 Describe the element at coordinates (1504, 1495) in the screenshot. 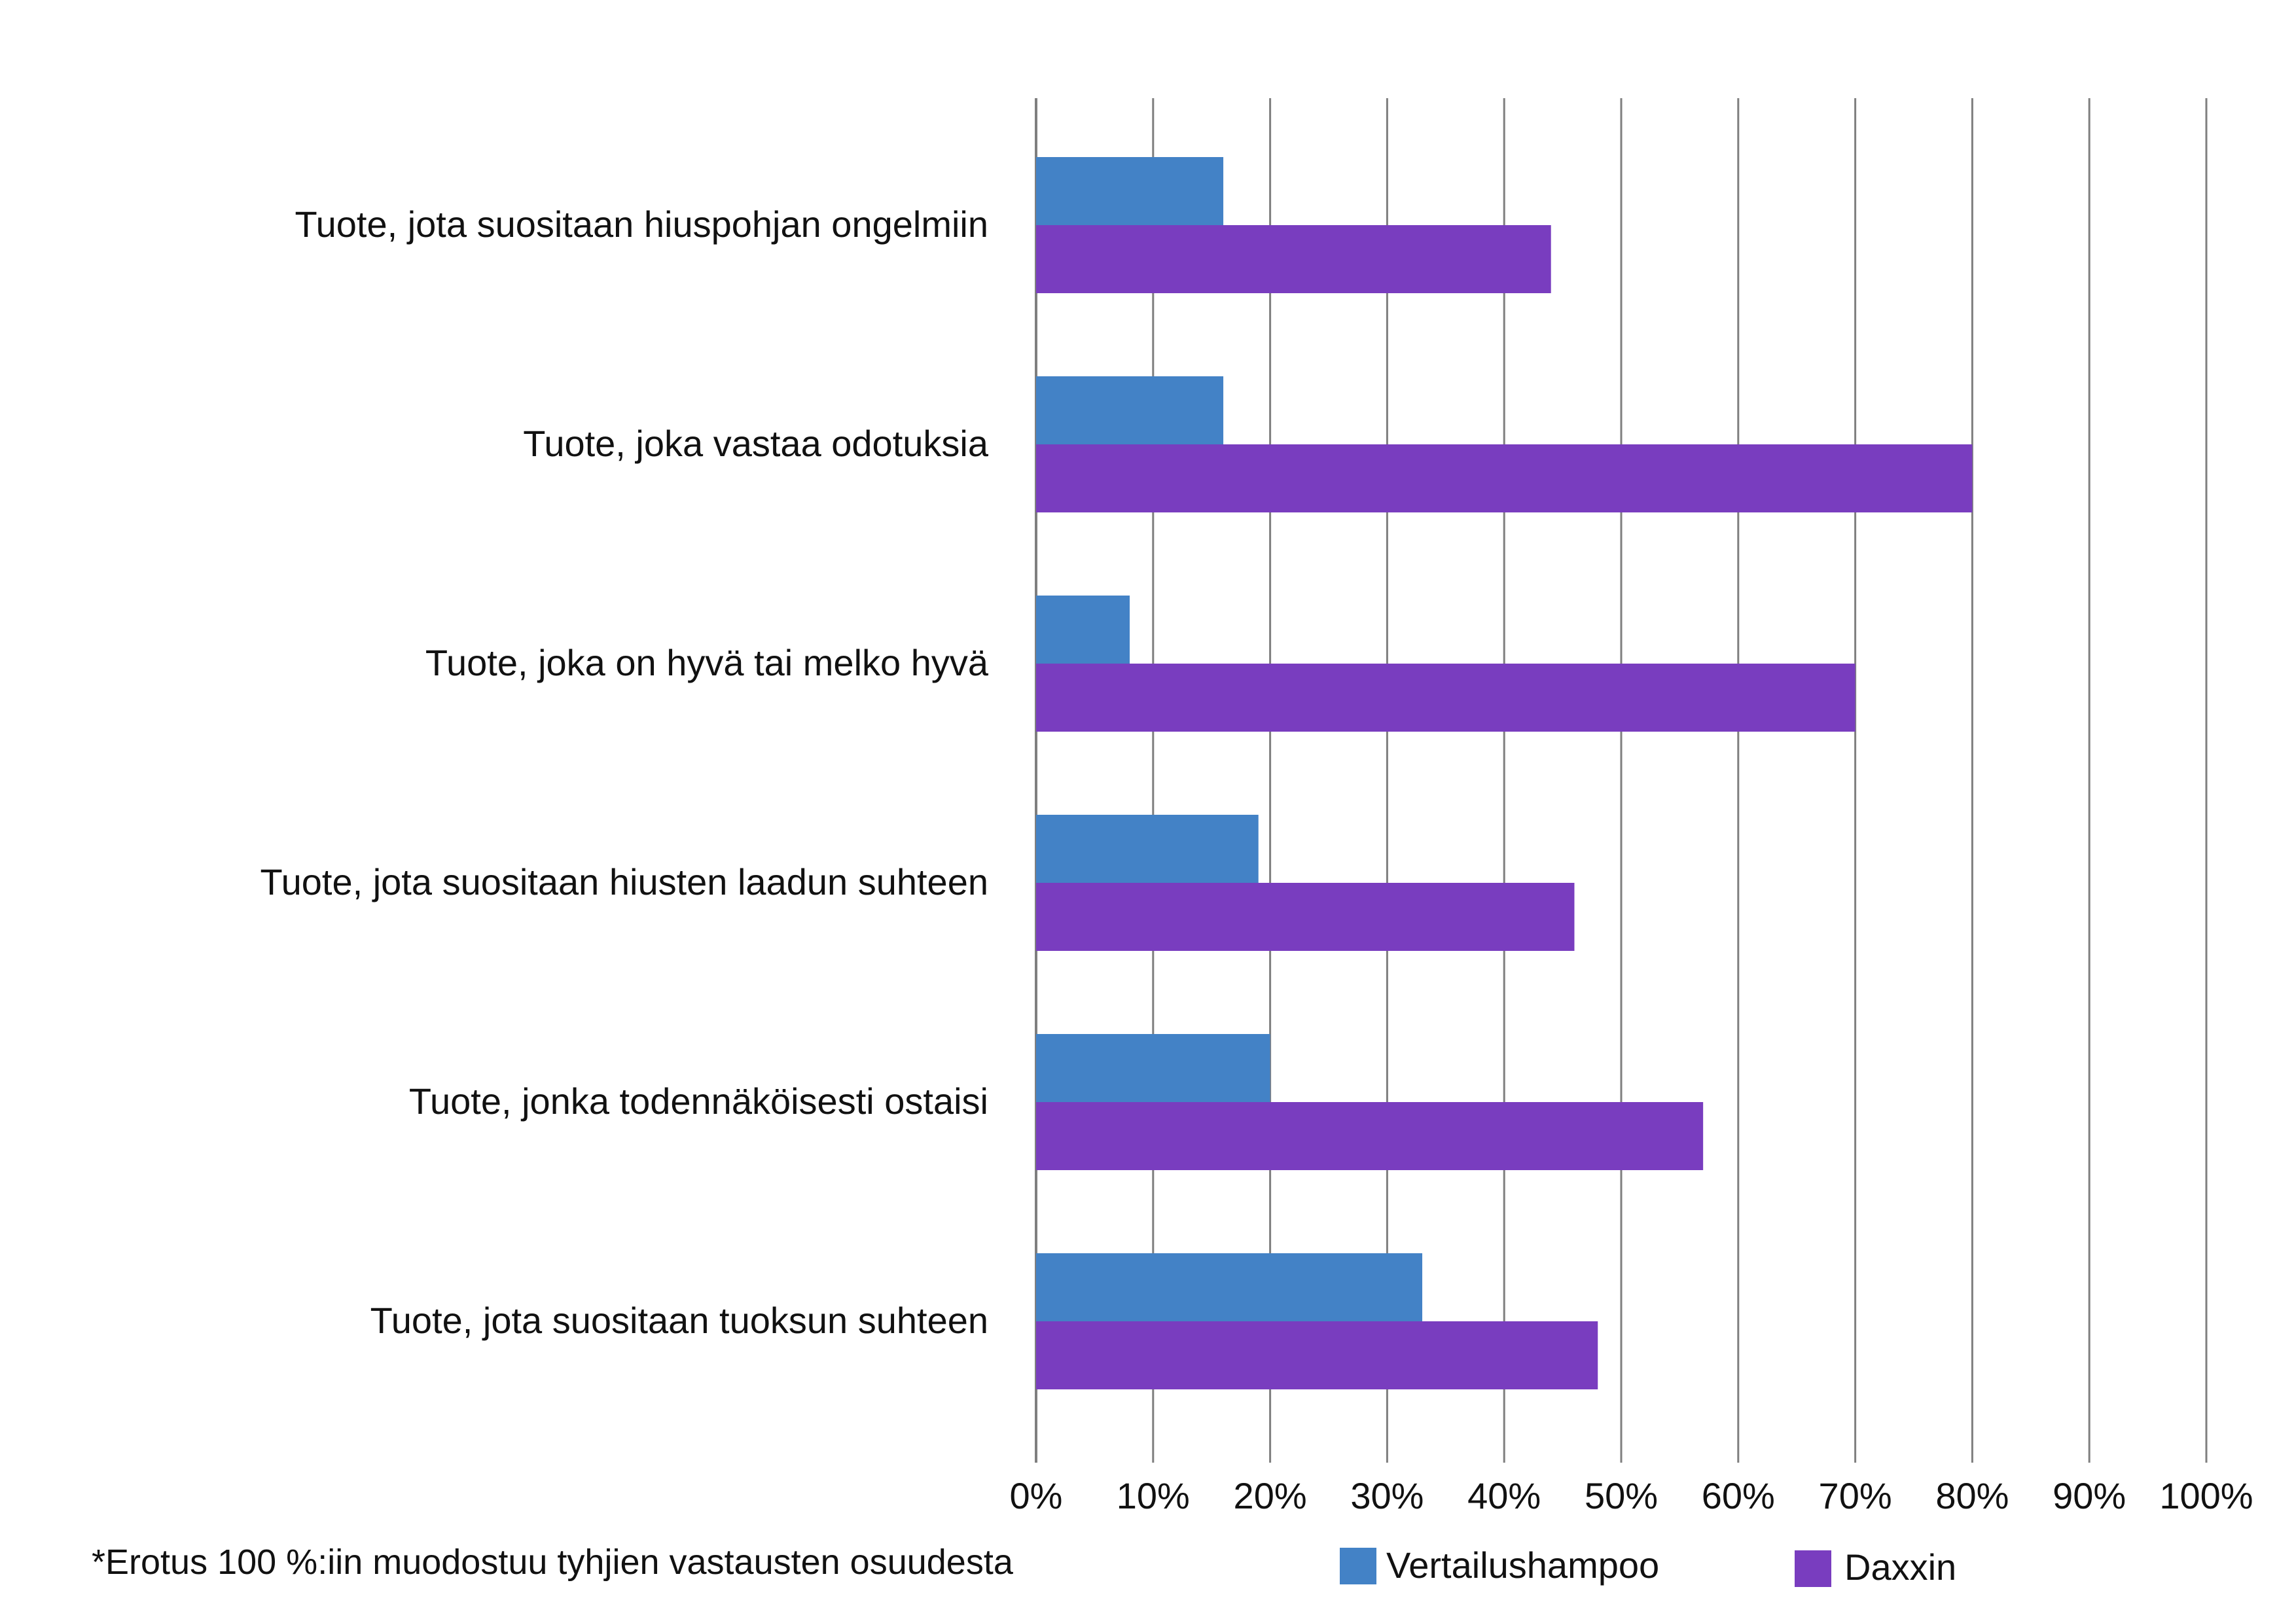

I see `x-tick-label: 40%` at that location.